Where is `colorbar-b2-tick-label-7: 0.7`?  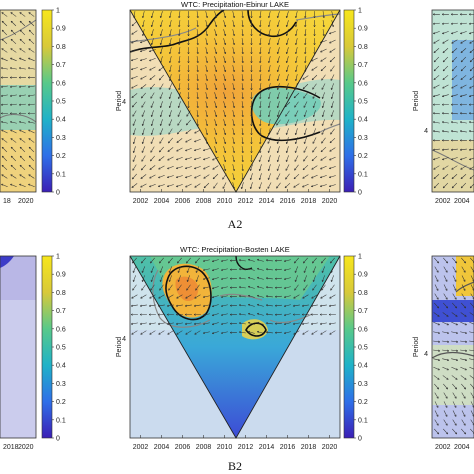 colorbar-b2-tick-label-7: 0.7 is located at coordinates (363, 311).